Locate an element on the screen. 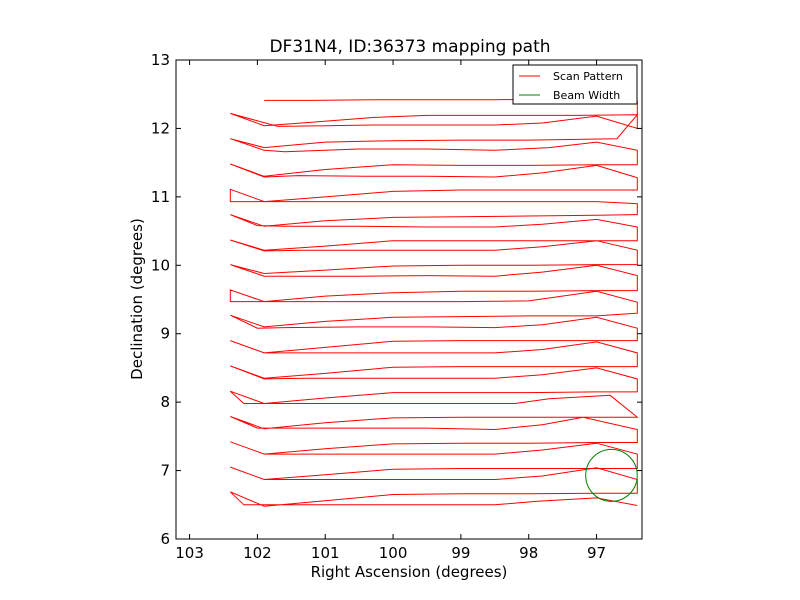  x-tick-label: 97 is located at coordinates (596, 553).